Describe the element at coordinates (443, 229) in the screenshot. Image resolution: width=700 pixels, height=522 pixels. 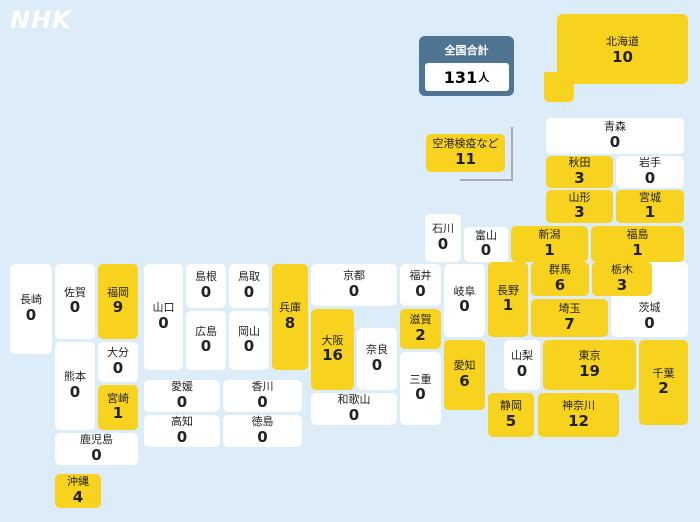
I see `pref-ishikawa-name: 石川` at that location.